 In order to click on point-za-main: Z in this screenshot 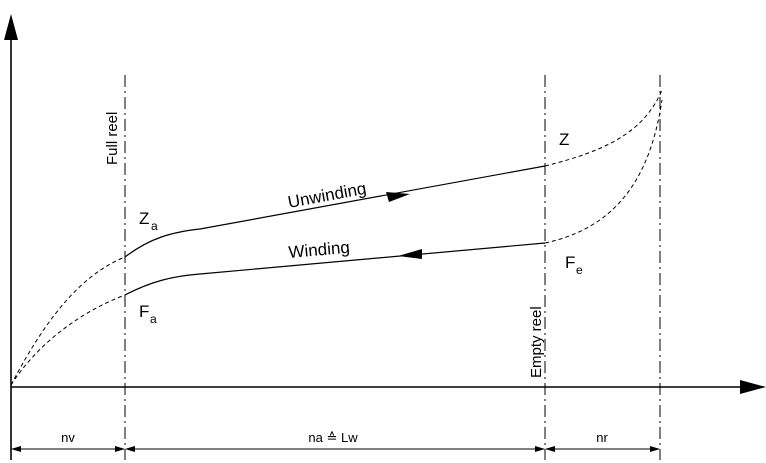, I will do `click(144, 218)`.